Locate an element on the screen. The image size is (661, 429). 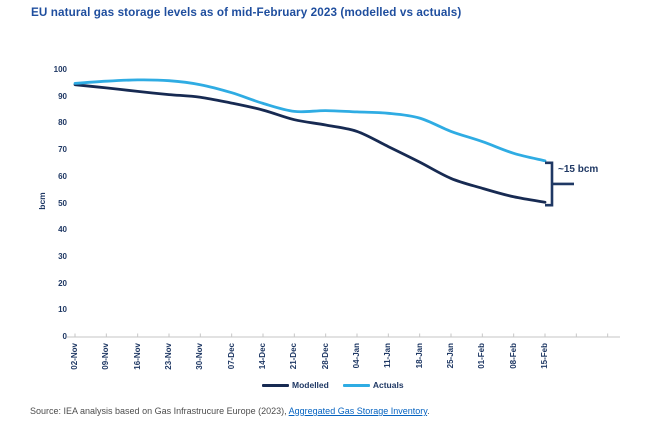
x-axis-tick-label: 11-Jan is located at coordinates (388, 355).